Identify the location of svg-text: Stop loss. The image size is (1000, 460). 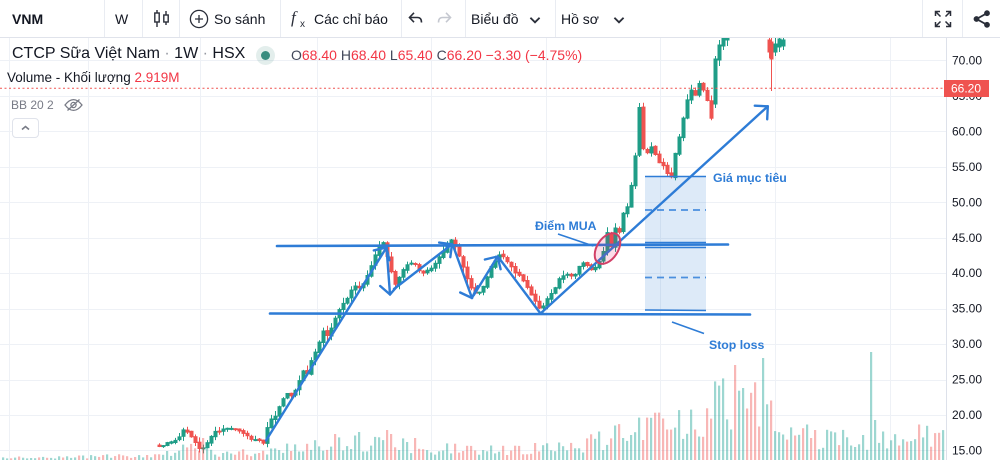
(737, 345).